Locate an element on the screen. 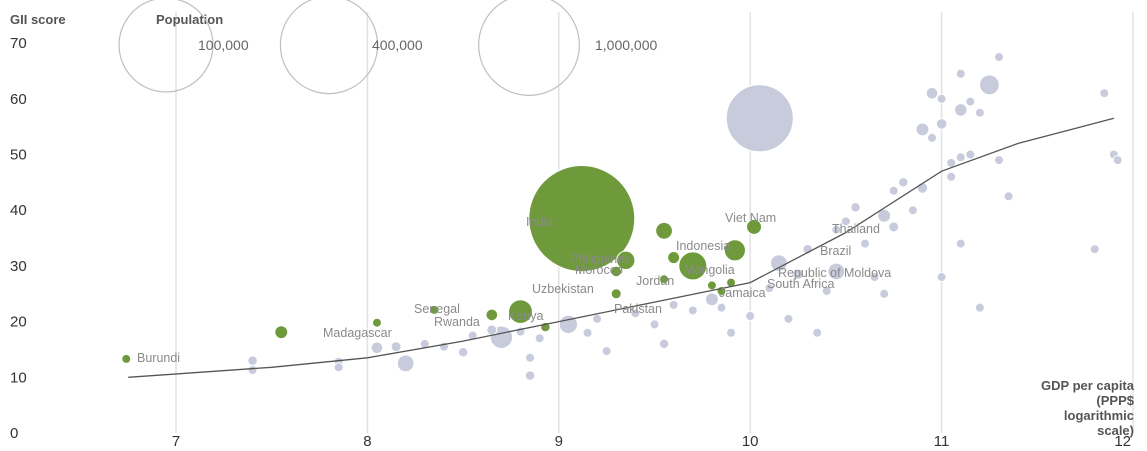 The image size is (1147, 451). country-label: Pakistan is located at coordinates (638, 309).